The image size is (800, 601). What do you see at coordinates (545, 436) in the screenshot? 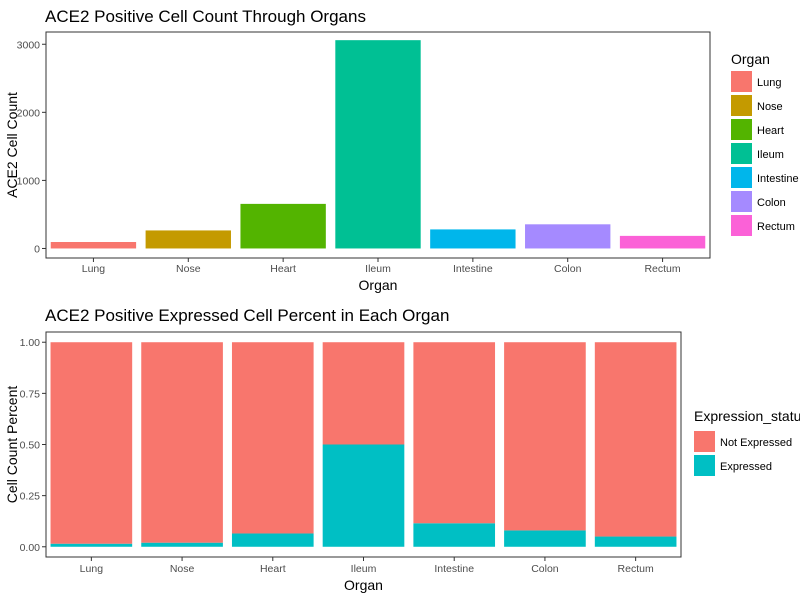
I see `percent-bar-not-expressed-colon` at bounding box center [545, 436].